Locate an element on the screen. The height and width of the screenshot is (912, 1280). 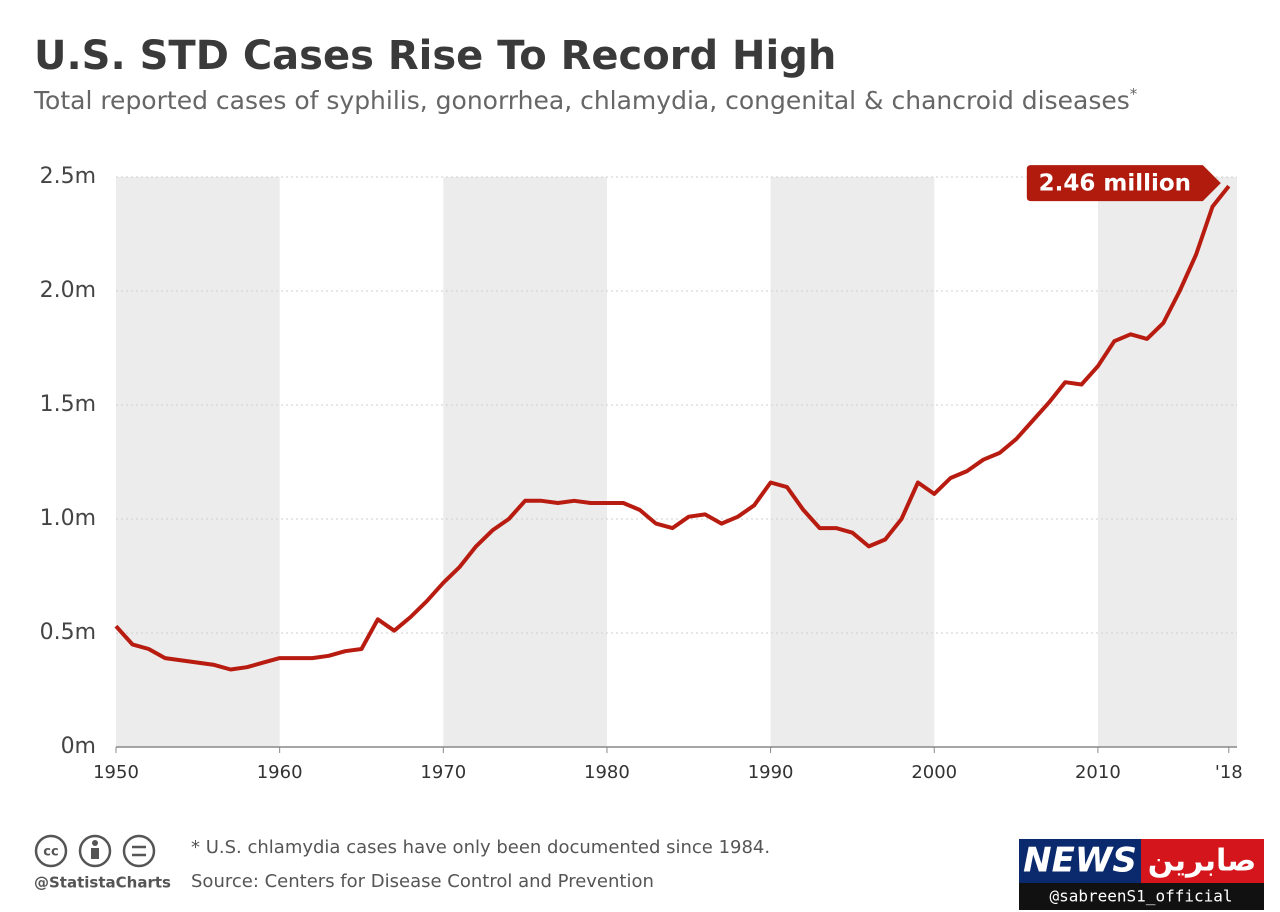
y-tick-label: 2.5m is located at coordinates (68, 176).